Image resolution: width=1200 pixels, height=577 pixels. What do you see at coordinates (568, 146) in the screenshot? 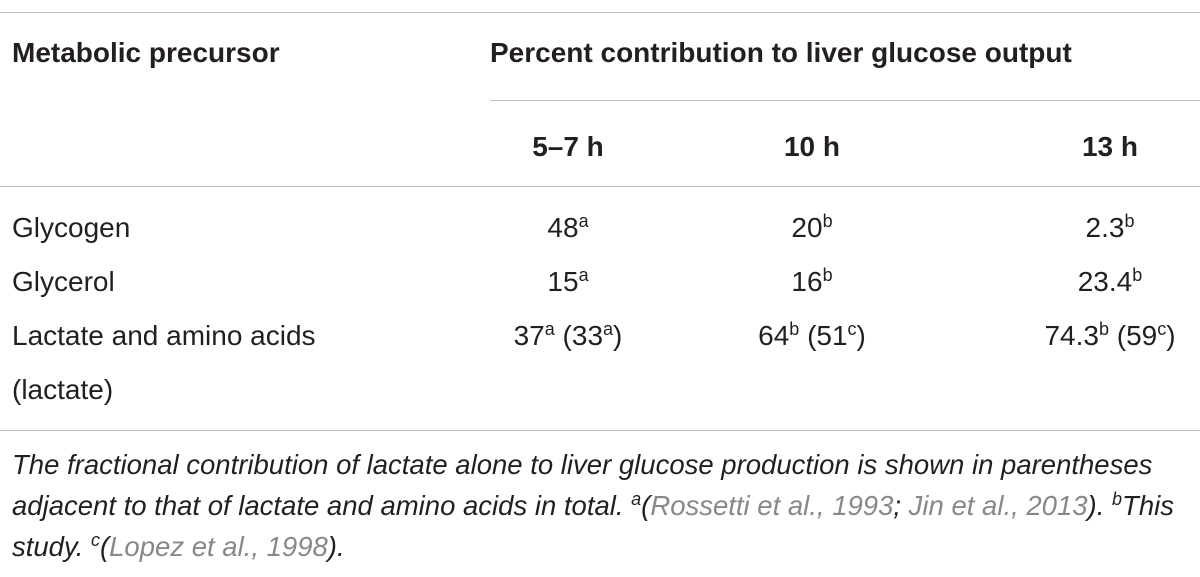
I see `column-header: 5–7 h` at bounding box center [568, 146].